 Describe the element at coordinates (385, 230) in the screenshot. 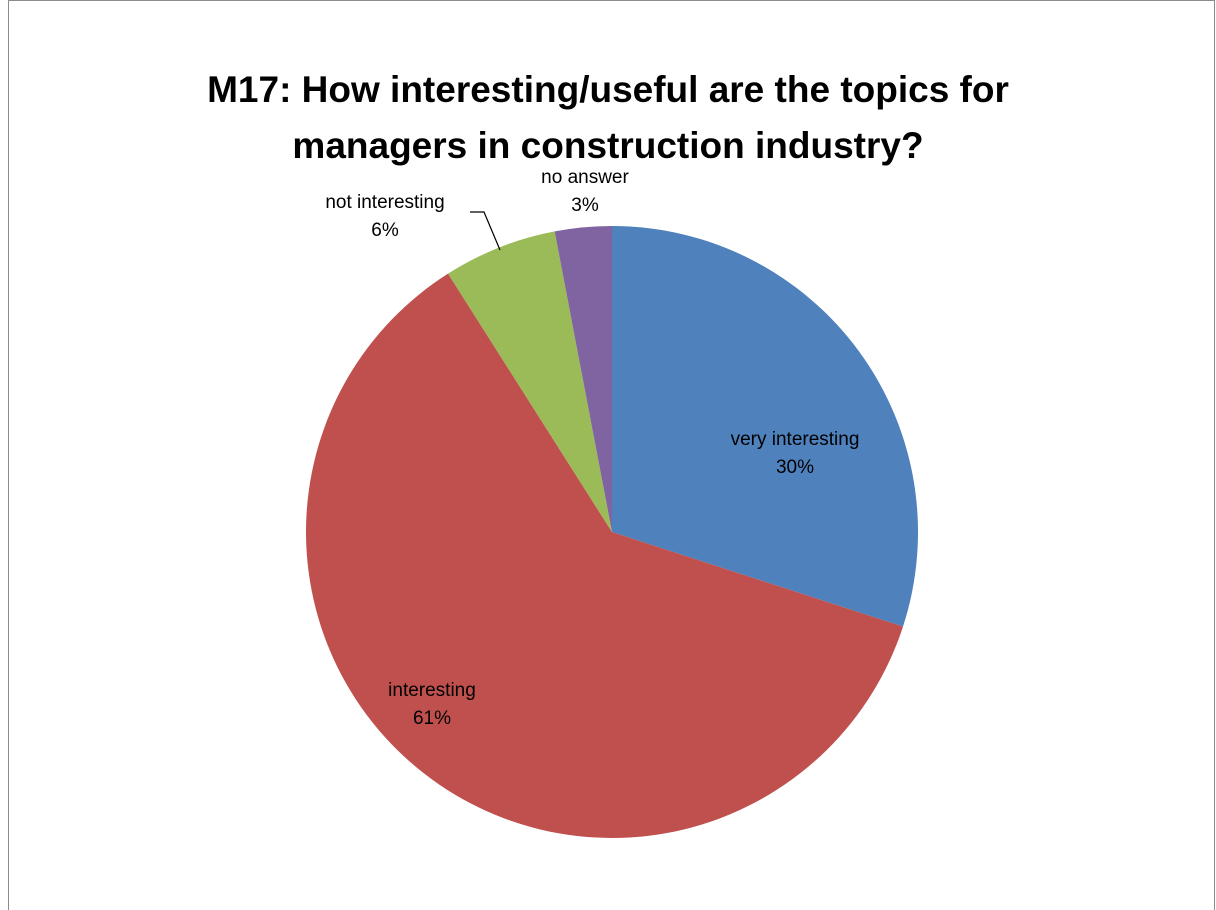

I see `slice-value-label: 6%` at that location.